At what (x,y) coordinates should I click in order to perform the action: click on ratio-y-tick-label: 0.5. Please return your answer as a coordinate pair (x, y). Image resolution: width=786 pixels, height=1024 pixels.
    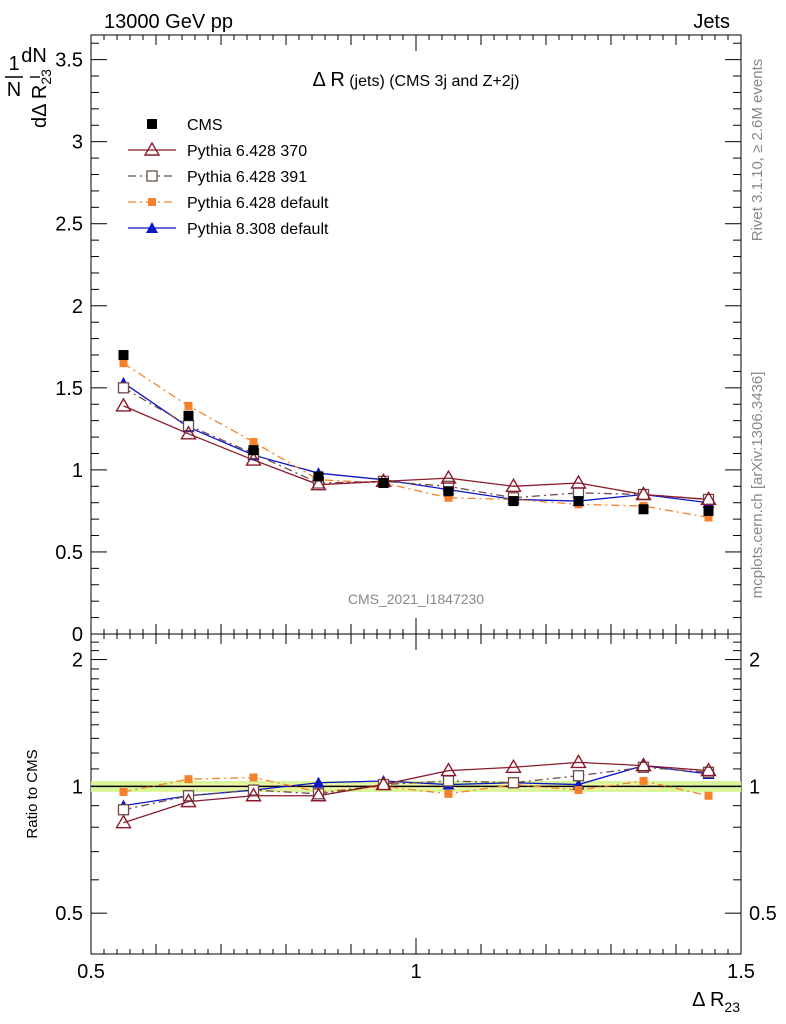
    Looking at the image, I should click on (69, 914).